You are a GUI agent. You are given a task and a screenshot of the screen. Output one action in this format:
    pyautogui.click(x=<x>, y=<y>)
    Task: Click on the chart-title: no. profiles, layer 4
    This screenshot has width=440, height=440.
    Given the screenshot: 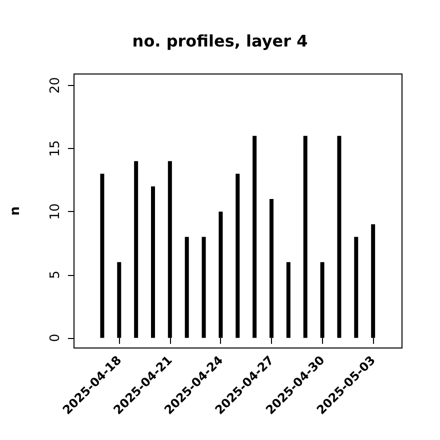 What is the action you would take?
    pyautogui.click(x=220, y=41)
    